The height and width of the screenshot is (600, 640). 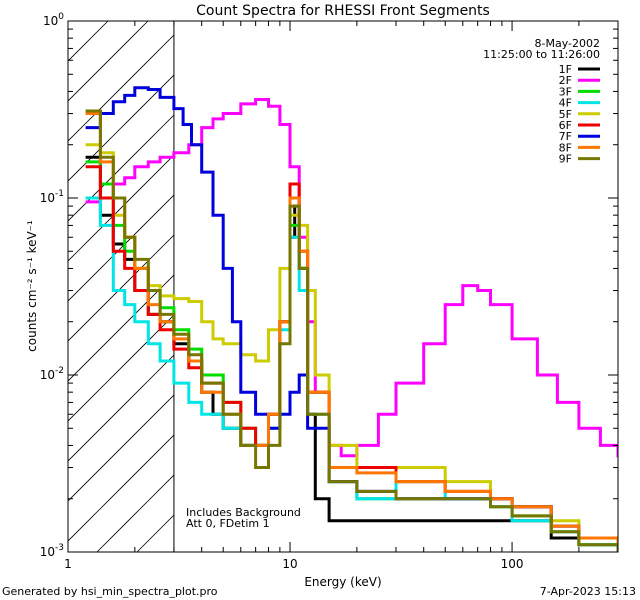 What do you see at coordinates (565, 159) in the screenshot?
I see `legend-label: 9F` at bounding box center [565, 159].